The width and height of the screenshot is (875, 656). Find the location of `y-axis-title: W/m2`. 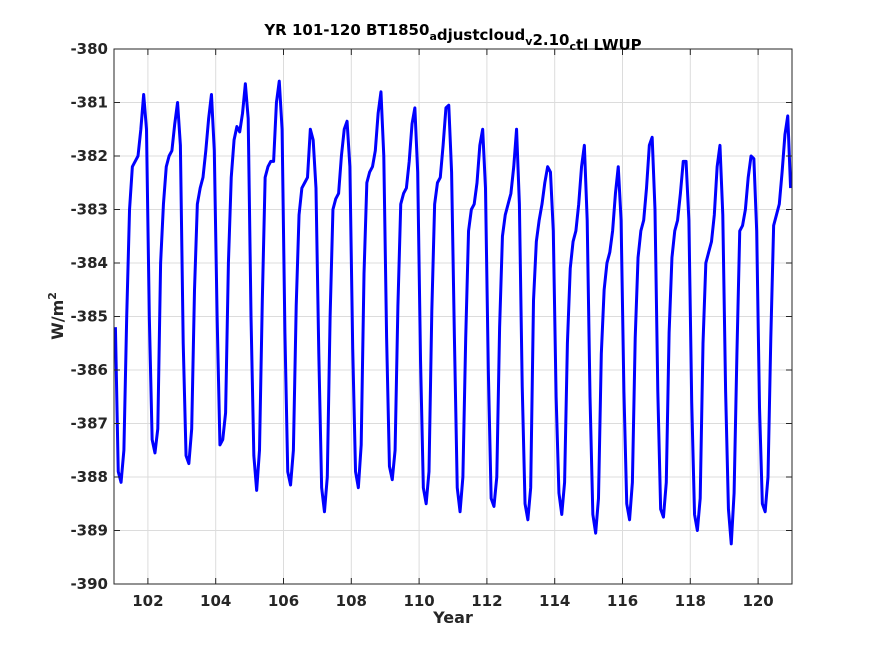

y-axis-title: W/m2 is located at coordinates (56, 316).